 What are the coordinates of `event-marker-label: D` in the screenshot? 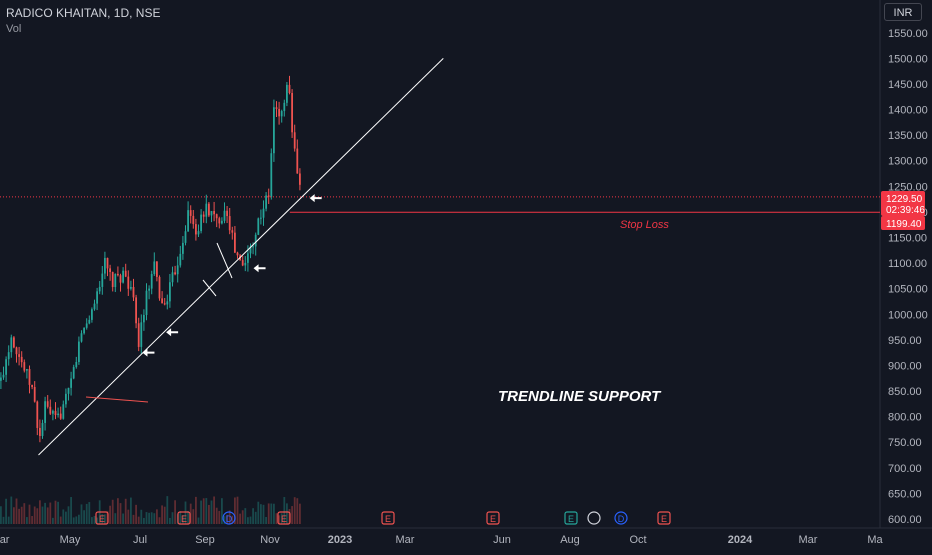 It's located at (621, 519).